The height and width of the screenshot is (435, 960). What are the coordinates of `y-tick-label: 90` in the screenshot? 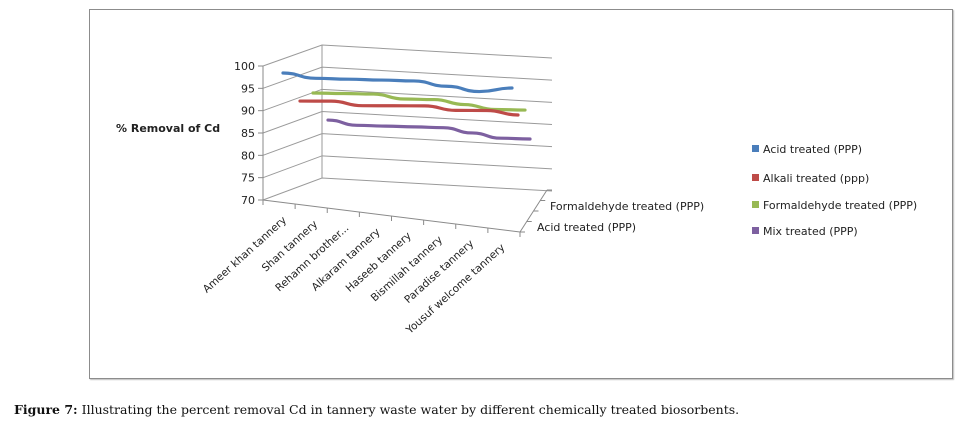 It's located at (248, 111).